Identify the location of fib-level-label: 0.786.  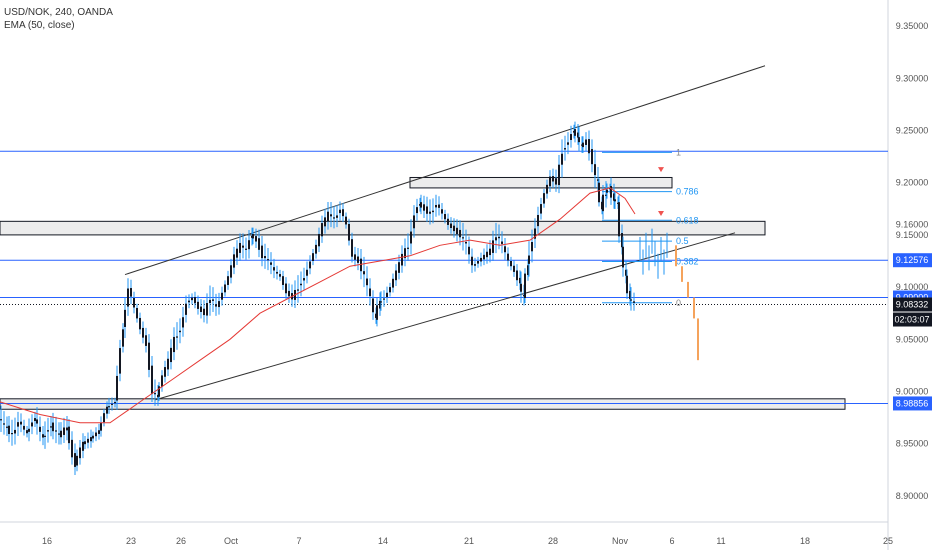
(687, 192).